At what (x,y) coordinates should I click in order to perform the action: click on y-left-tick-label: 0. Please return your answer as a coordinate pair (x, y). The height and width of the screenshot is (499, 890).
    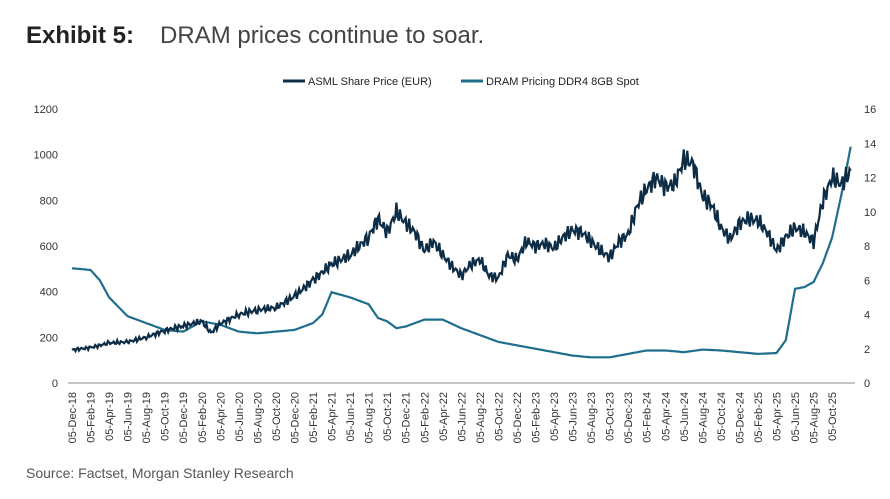
    Looking at the image, I should click on (55, 384).